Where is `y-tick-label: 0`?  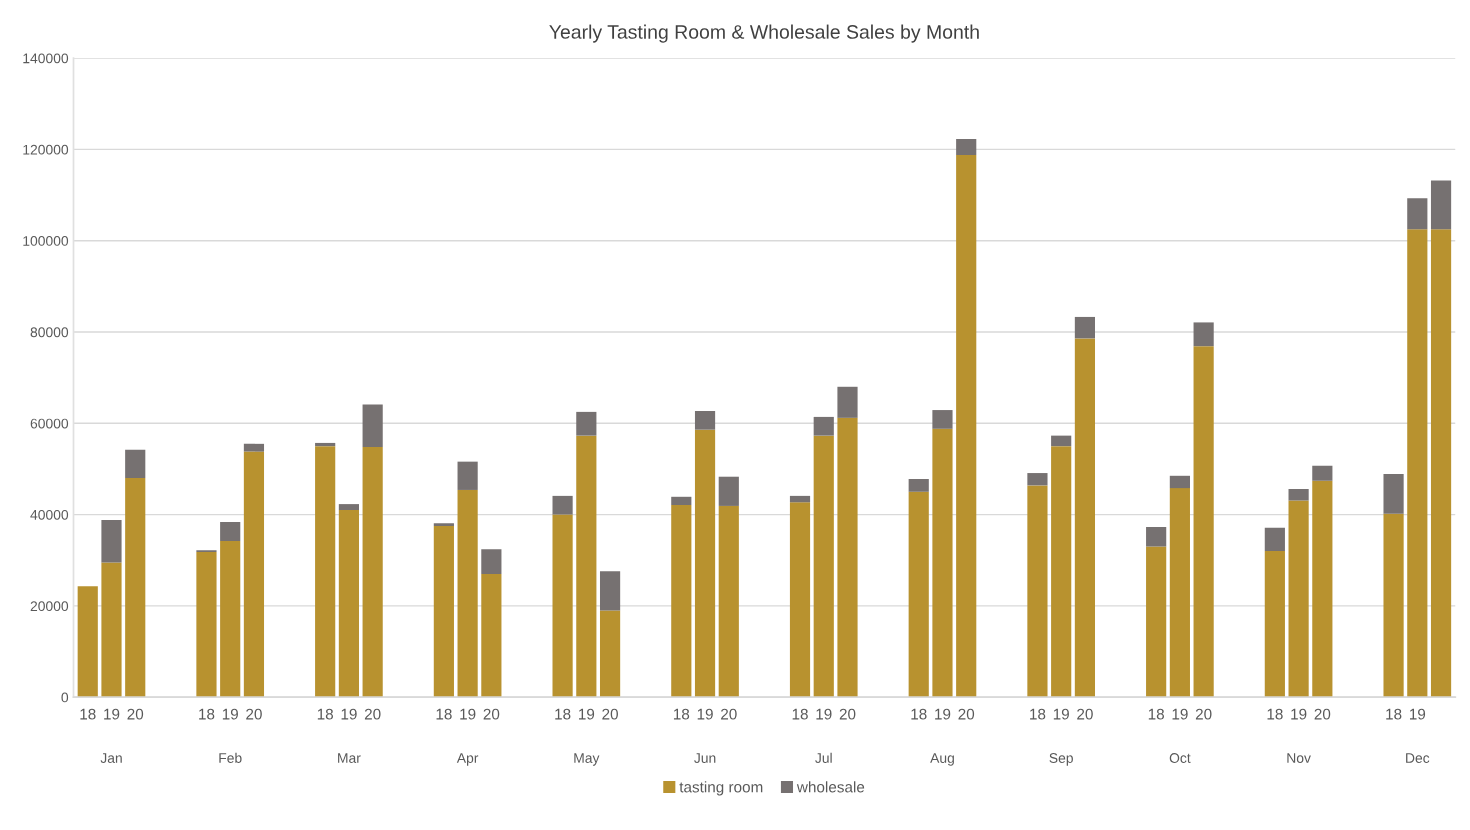
y-tick-label: 0 is located at coordinates (65, 697).